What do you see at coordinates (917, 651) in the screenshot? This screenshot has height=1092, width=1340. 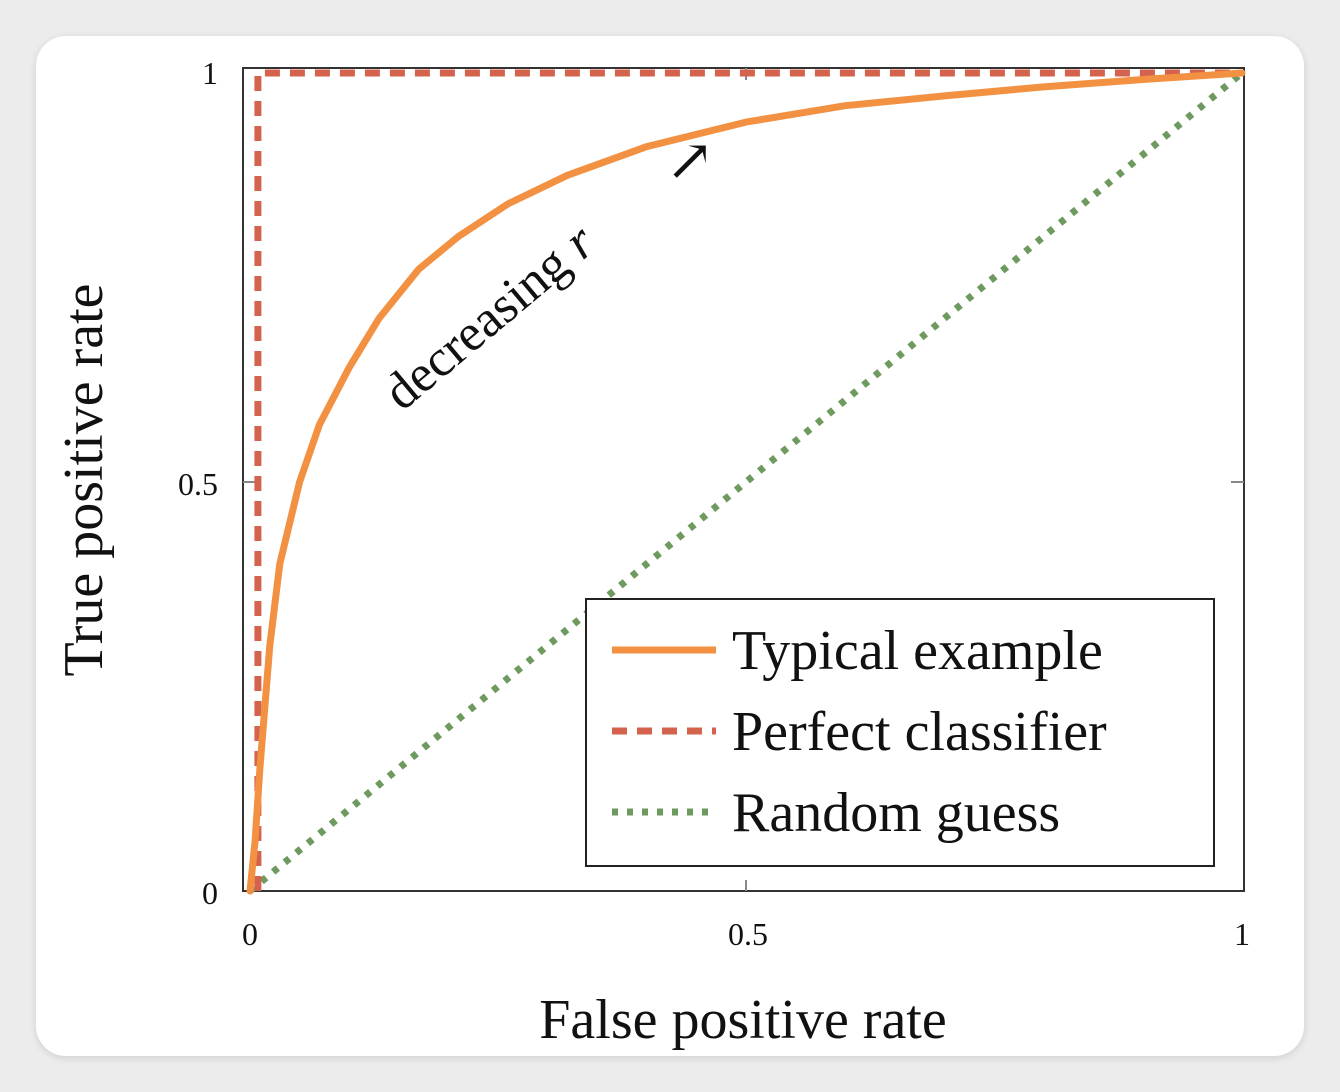 I see `legend-label-typical: Typical example` at bounding box center [917, 651].